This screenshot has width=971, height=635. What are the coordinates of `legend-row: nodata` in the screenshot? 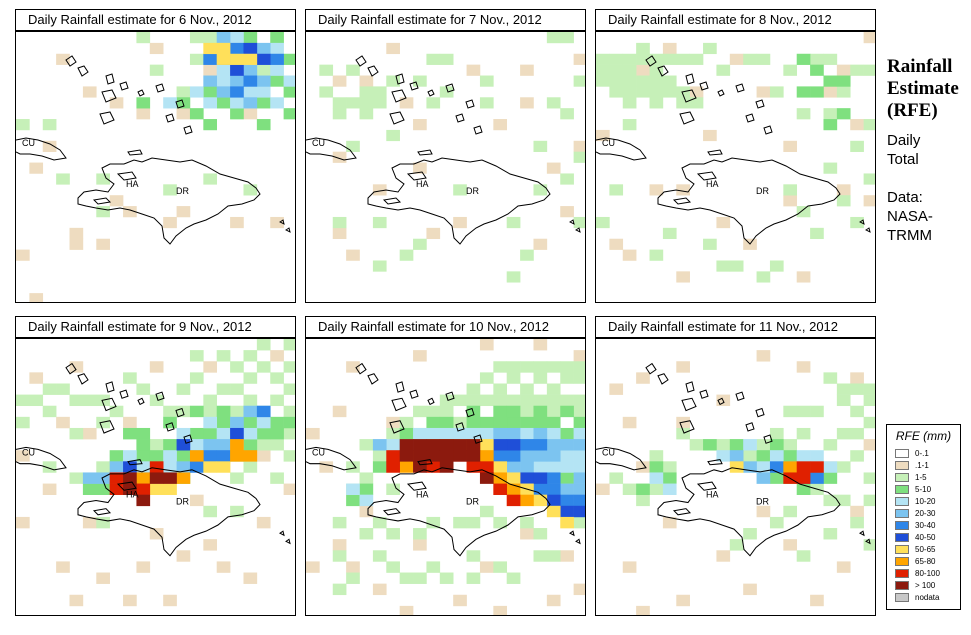 It's located at (927, 598).